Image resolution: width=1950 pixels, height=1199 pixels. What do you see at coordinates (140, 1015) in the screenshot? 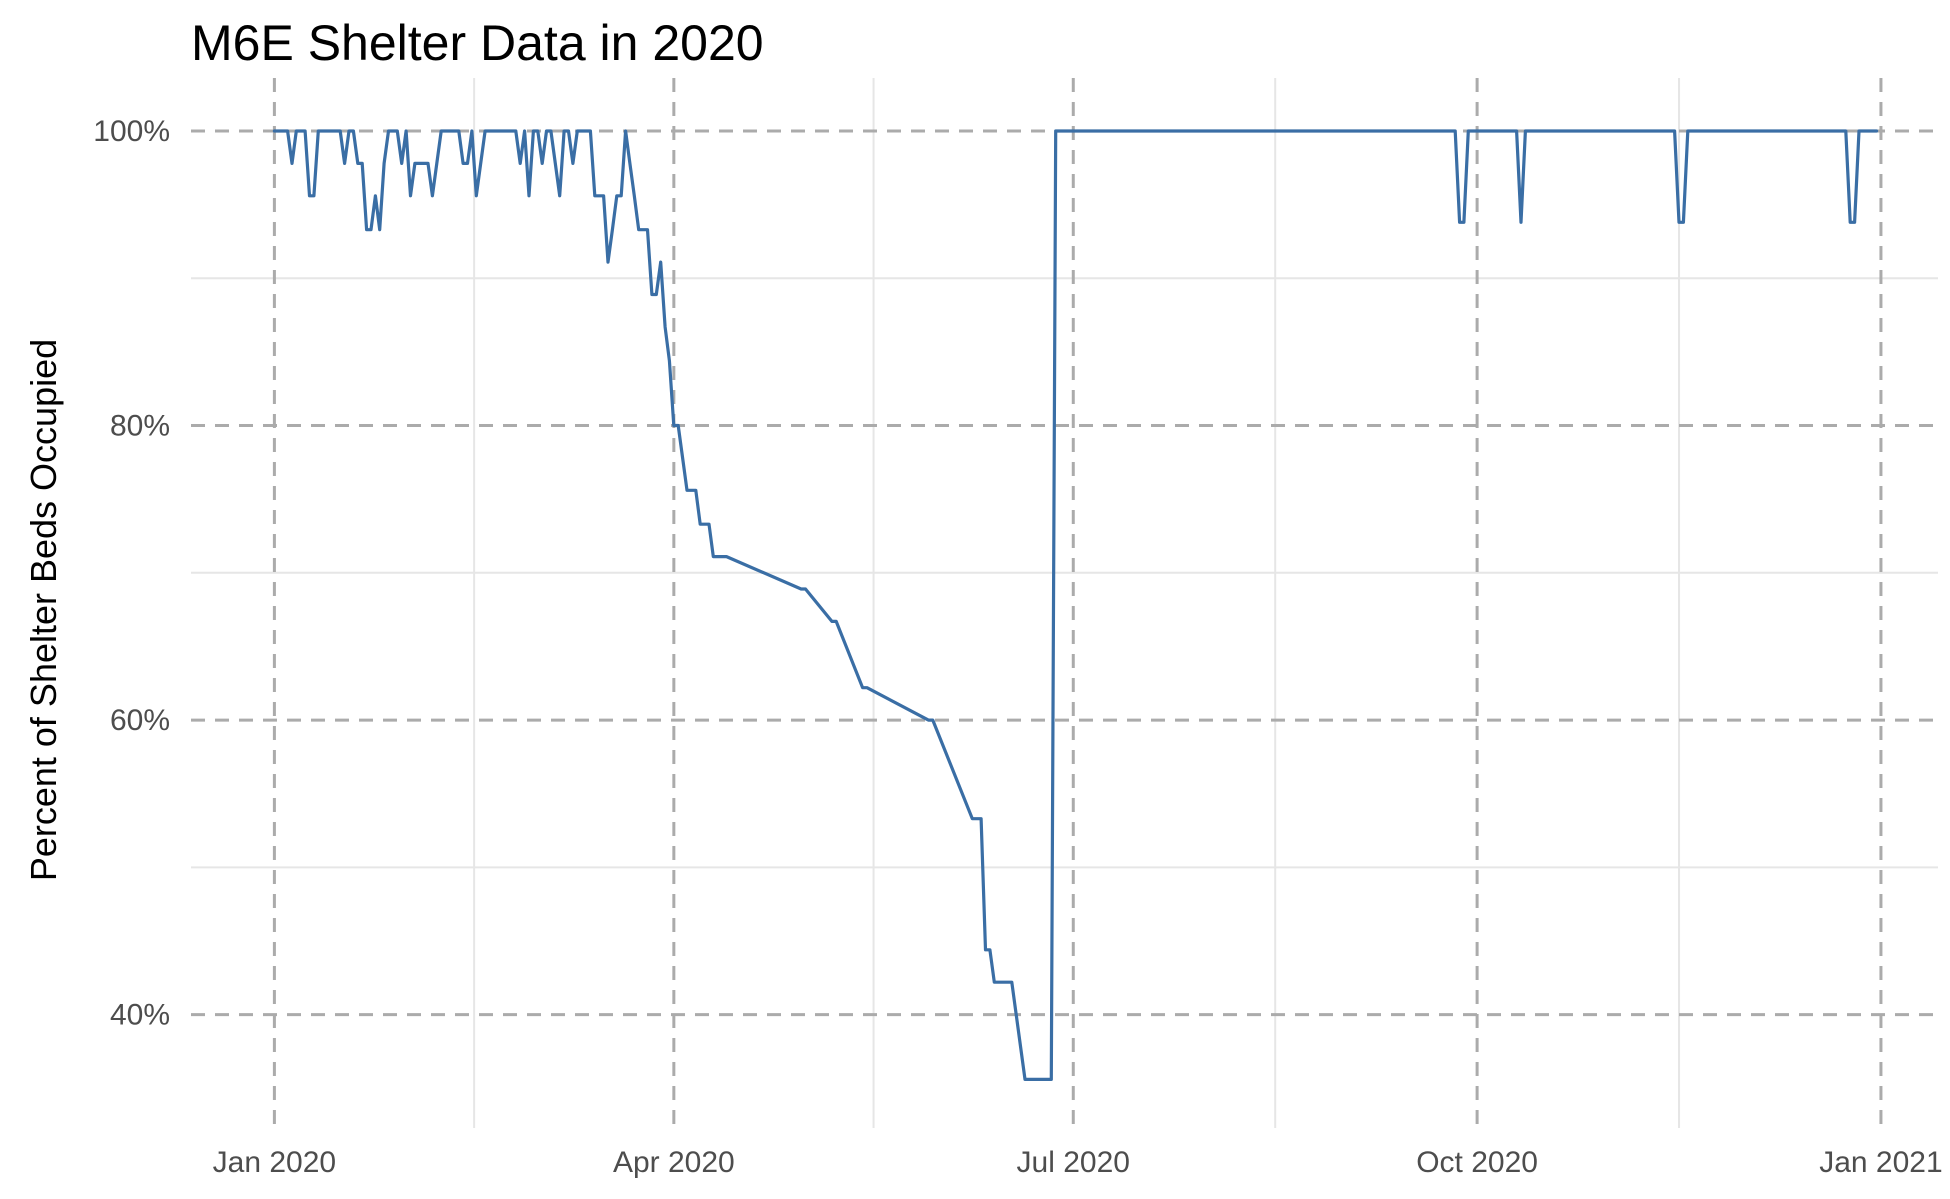
I see `y-tick-label: 40%` at bounding box center [140, 1015].